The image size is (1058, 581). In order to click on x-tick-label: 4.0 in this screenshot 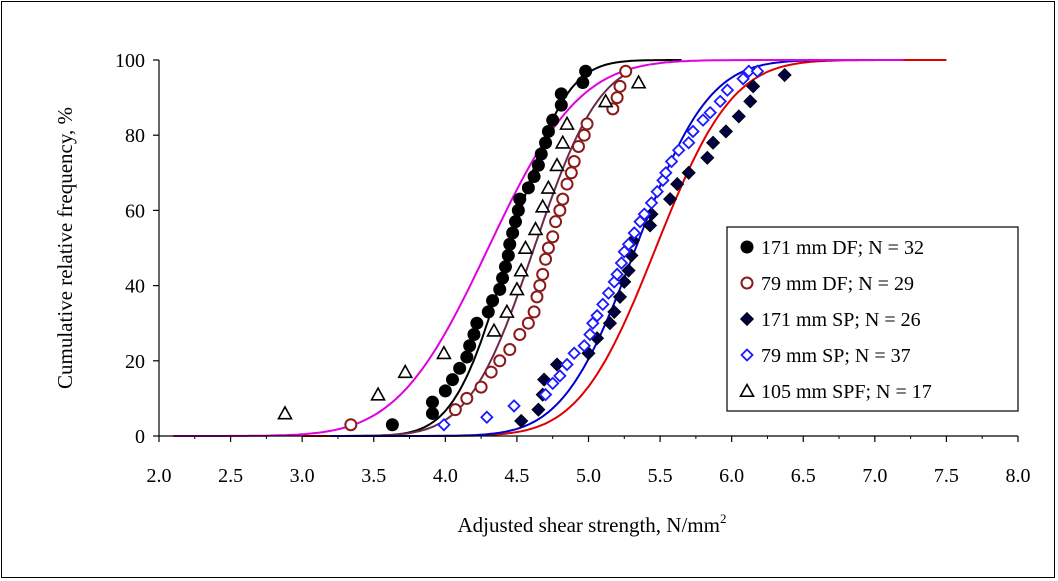, I will do `click(445, 476)`.